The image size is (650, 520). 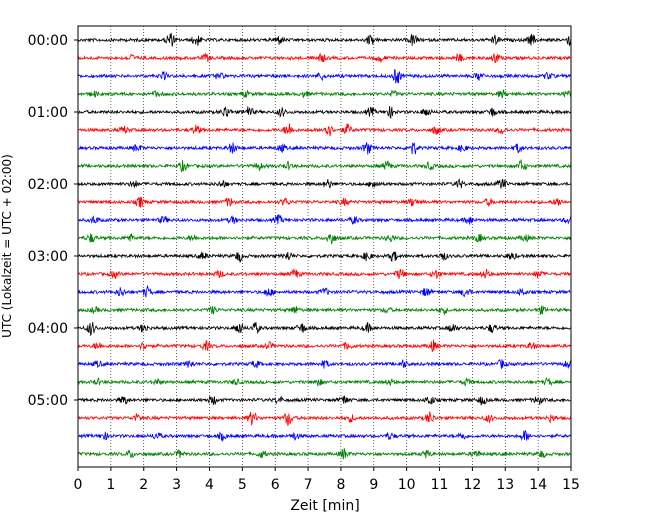 I want to click on y-tick-label: 05:00, so click(x=48, y=401).